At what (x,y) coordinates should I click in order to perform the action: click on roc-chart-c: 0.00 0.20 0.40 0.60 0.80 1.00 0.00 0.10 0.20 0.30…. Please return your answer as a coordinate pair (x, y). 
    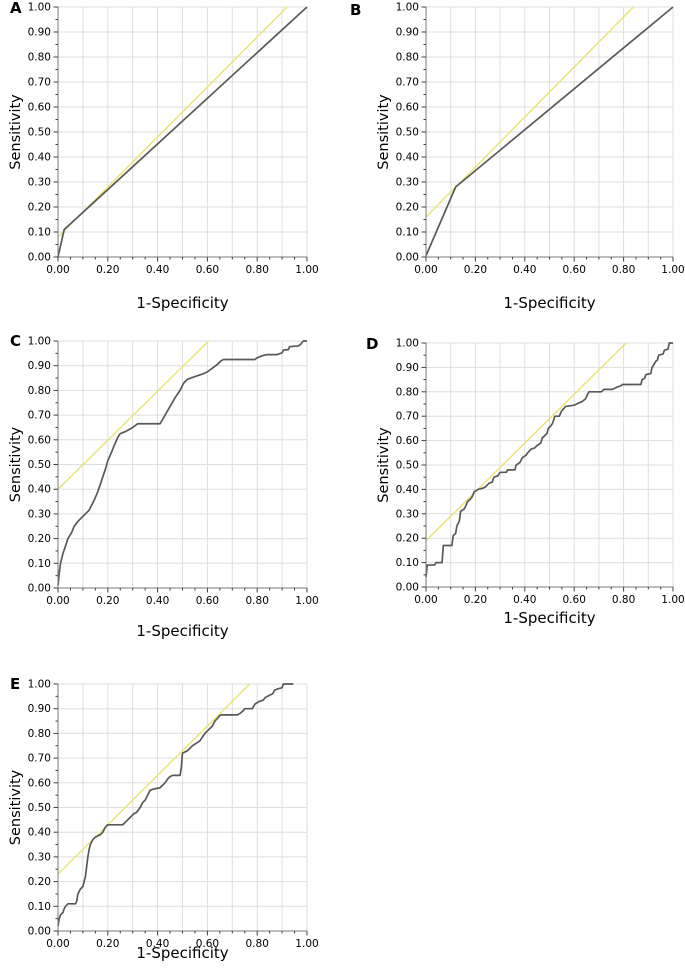
    Looking at the image, I should click on (163, 488).